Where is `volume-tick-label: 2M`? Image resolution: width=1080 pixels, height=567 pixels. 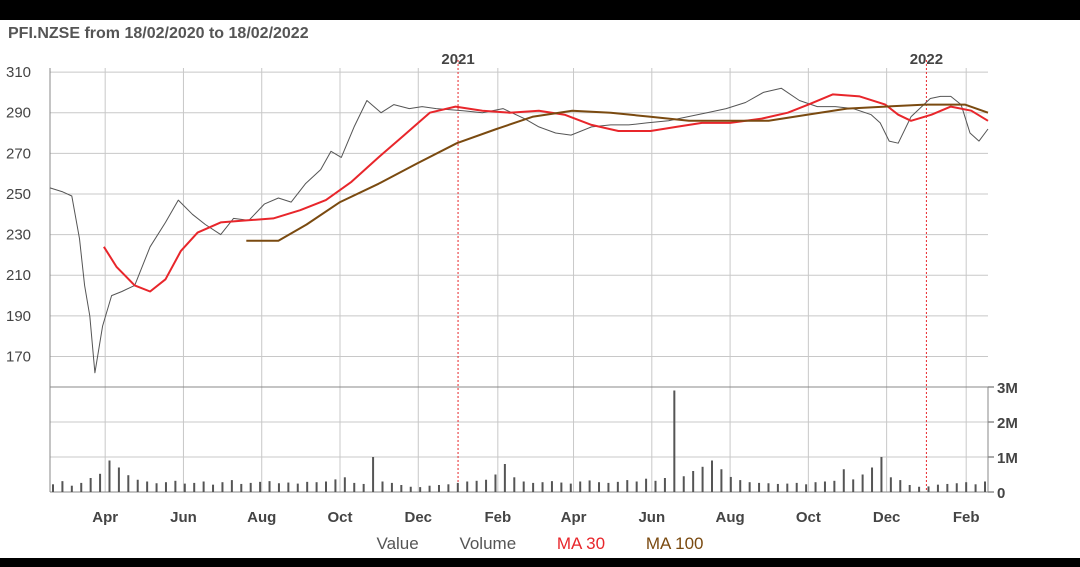
volume-tick-label: 2M is located at coordinates (1007, 423).